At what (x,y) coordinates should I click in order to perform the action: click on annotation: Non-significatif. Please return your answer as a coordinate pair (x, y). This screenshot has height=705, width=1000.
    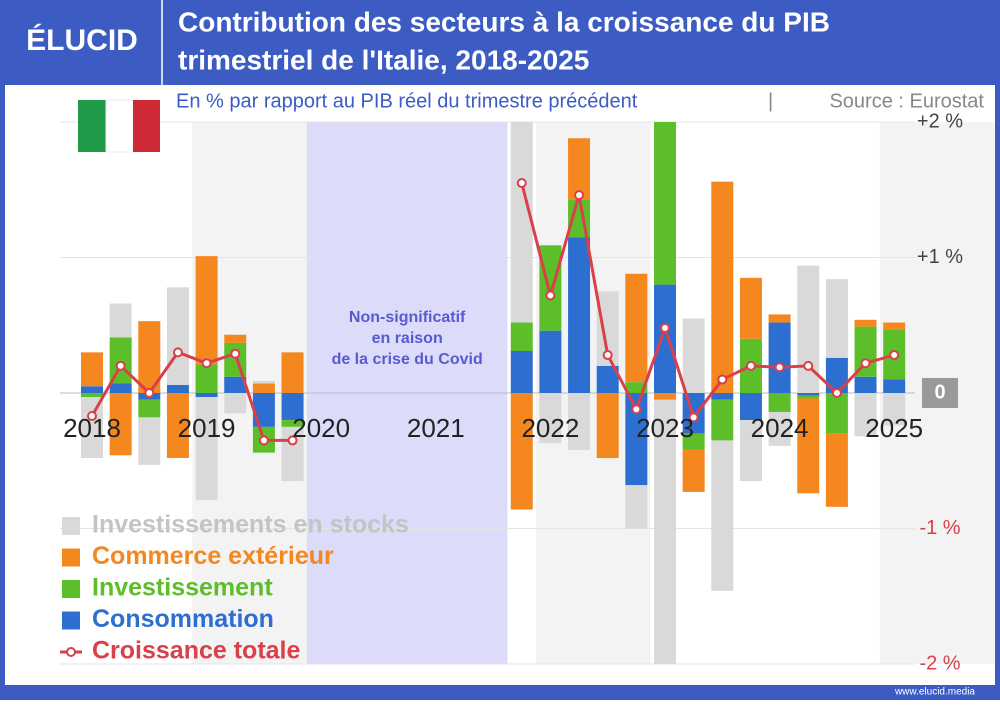
    Looking at the image, I should click on (407, 317).